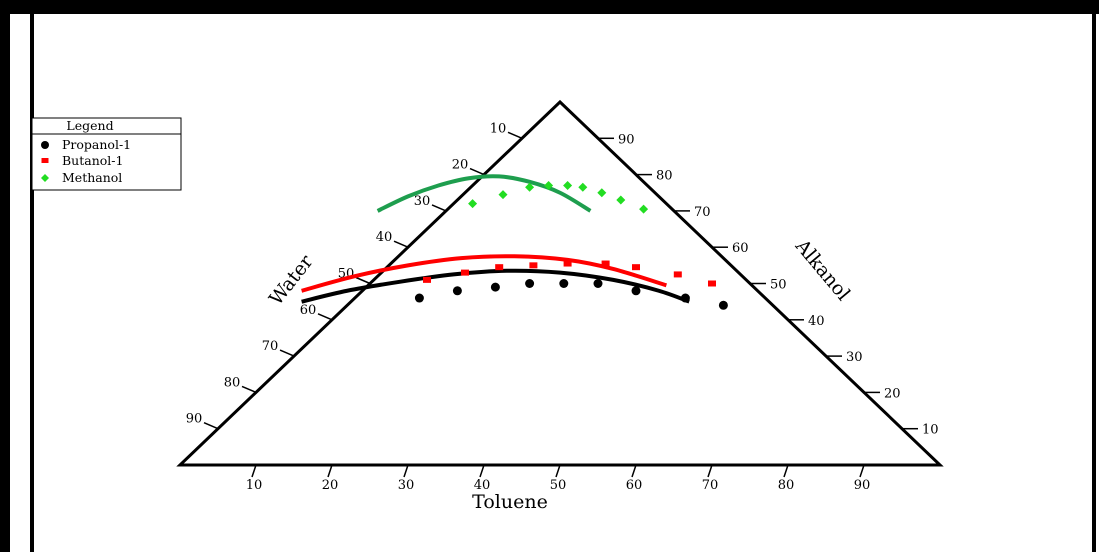  What do you see at coordinates (571, 245) in the screenshot?
I see `data-points` at bounding box center [571, 245].